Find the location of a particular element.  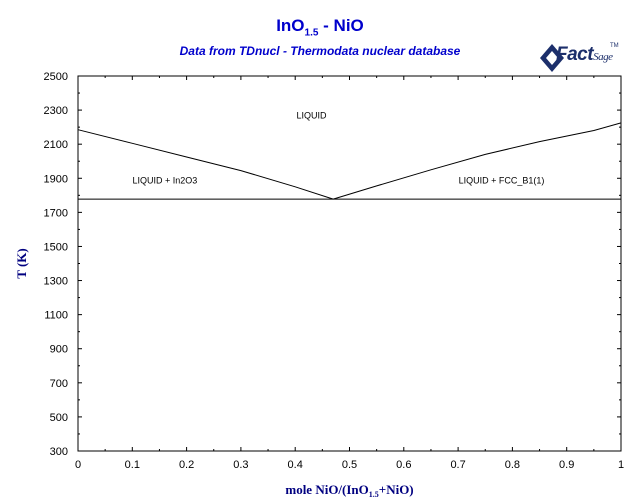

logo-wordmark: FactSage is located at coordinates (584, 55).